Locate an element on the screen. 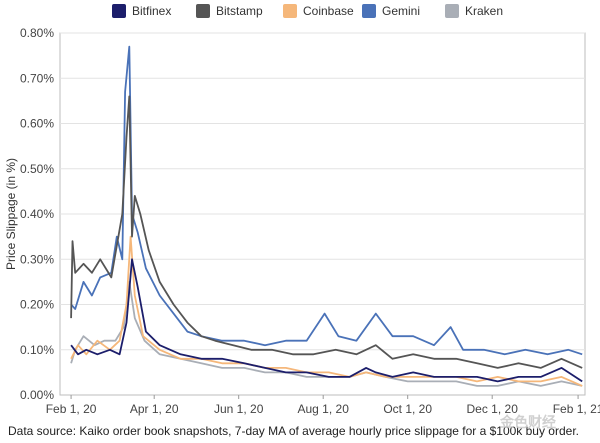 Image resolution: width=600 pixels, height=443 pixels. y-axis-title: Price Slippage (in %) is located at coordinates (11, 214).